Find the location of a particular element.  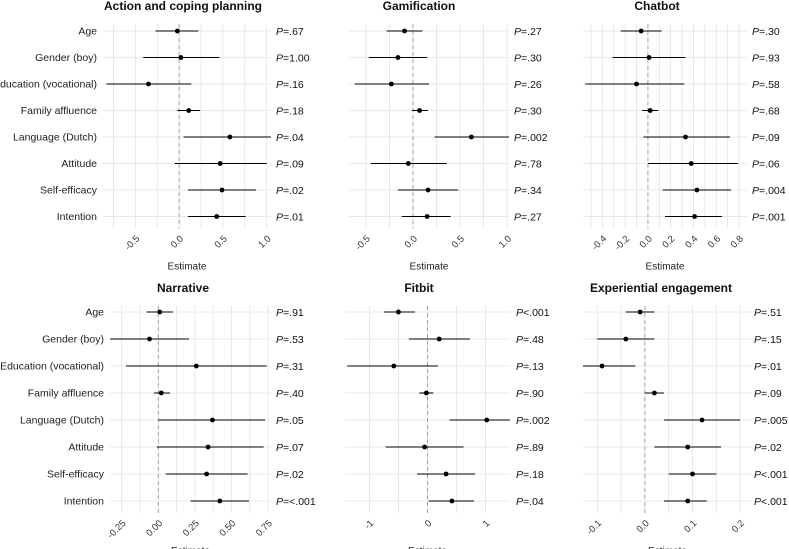

p-value-label: P=.27 is located at coordinates (528, 32).